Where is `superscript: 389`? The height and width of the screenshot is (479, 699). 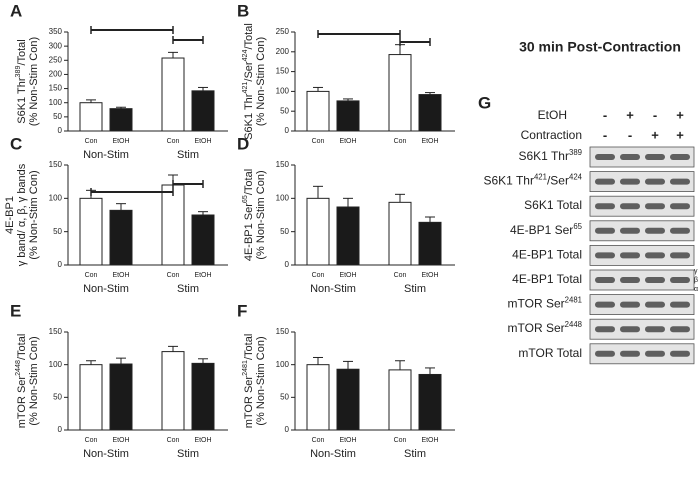
superscript: 389 is located at coordinates (575, 152).